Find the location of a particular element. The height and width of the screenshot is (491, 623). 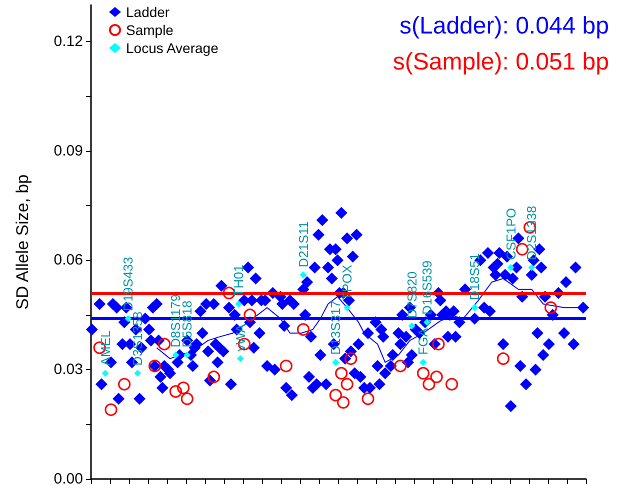

ref-line-label: s(Ladder): 0.044 bp is located at coordinates (505, 26).